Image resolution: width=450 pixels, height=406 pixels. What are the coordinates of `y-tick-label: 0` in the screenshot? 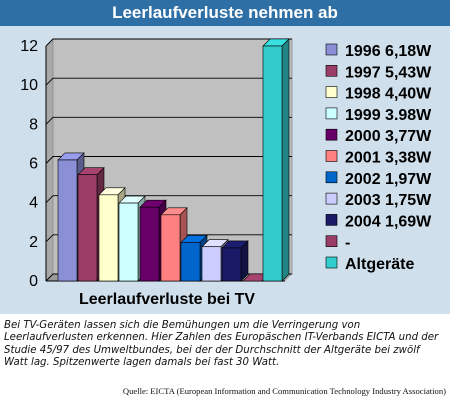 It's located at (33, 281).